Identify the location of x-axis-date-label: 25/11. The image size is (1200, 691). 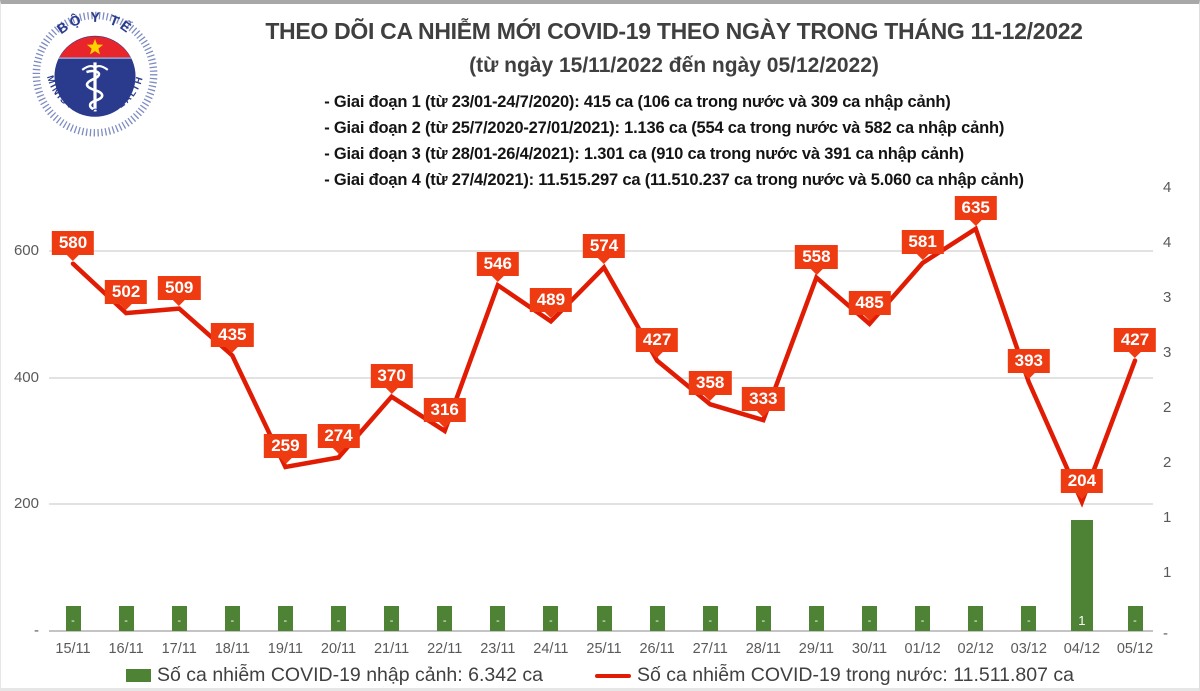
(604, 649).